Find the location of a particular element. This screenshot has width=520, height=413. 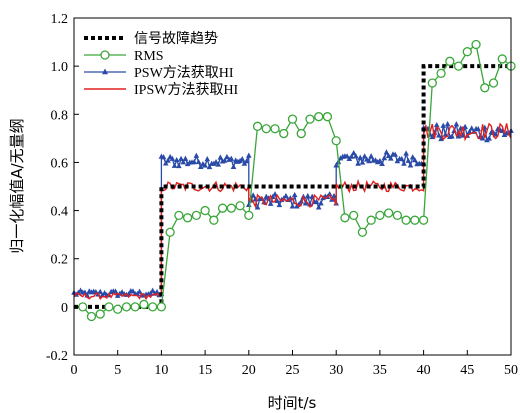

x-tick-label: 25 is located at coordinates (293, 370).